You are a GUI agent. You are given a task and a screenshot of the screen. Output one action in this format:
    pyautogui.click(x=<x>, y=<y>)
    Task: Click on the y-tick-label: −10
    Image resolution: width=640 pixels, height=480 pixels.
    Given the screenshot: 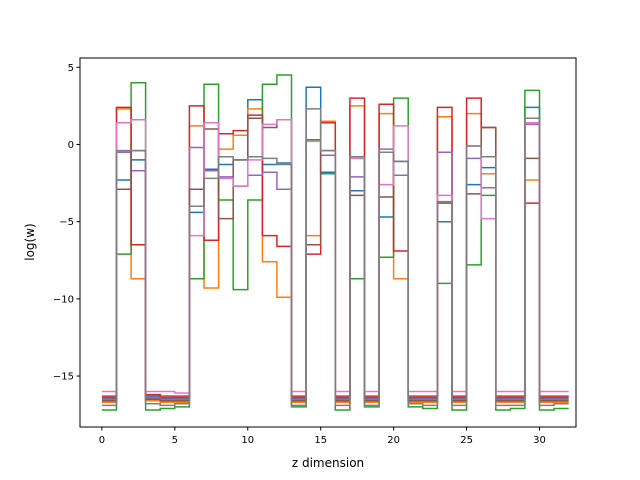 What is the action you would take?
    pyautogui.click(x=63, y=299)
    